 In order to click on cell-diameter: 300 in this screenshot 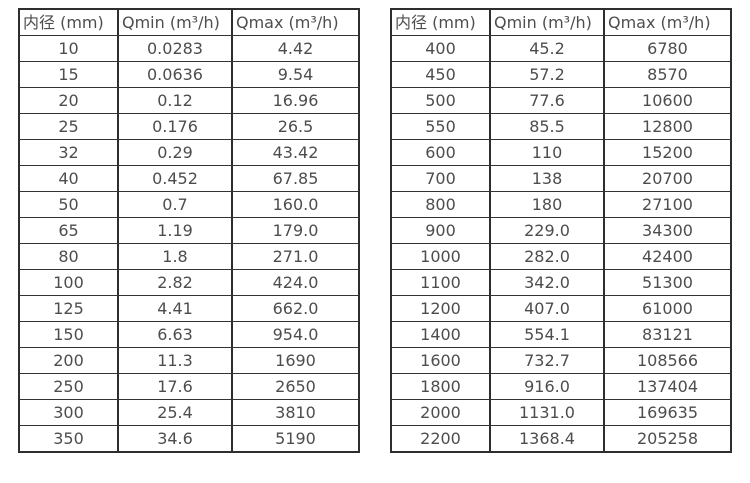, I will do `click(68, 412)`.